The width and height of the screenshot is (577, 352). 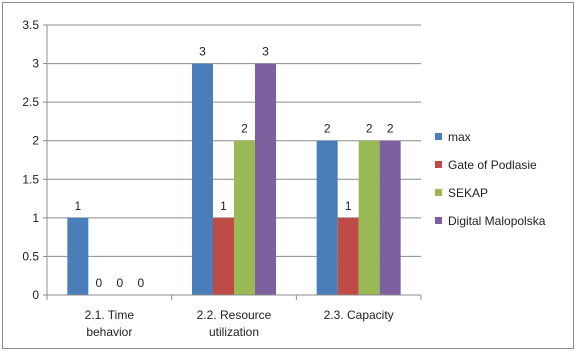 What do you see at coordinates (30, 25) in the screenshot?
I see `y-tick-label: 3.5` at bounding box center [30, 25].